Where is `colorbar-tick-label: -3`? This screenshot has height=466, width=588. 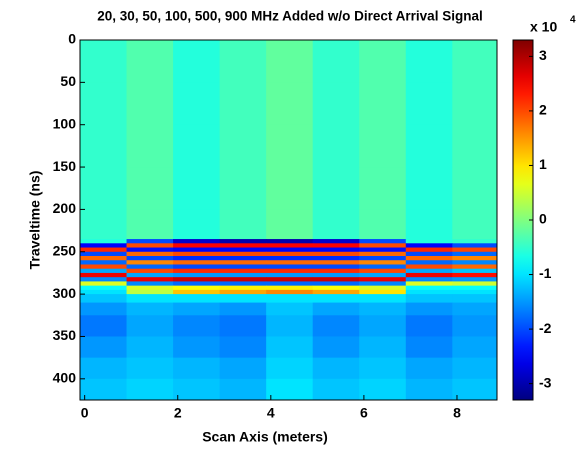
colorbar-tick-label: -3 is located at coordinates (545, 382).